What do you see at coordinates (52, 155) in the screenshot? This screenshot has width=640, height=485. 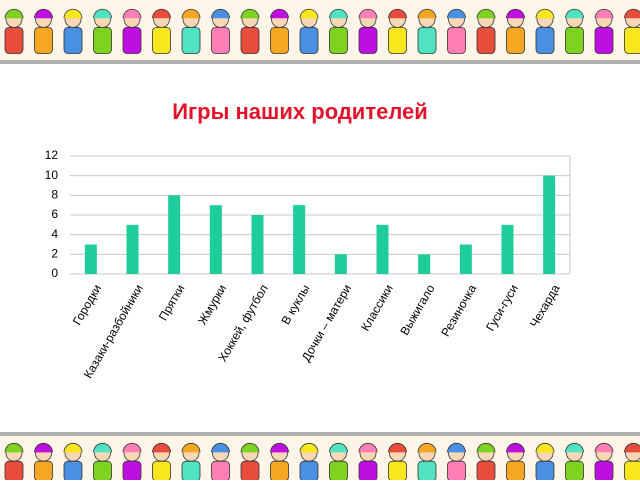 I see `y-tick-label: 12` at bounding box center [52, 155].